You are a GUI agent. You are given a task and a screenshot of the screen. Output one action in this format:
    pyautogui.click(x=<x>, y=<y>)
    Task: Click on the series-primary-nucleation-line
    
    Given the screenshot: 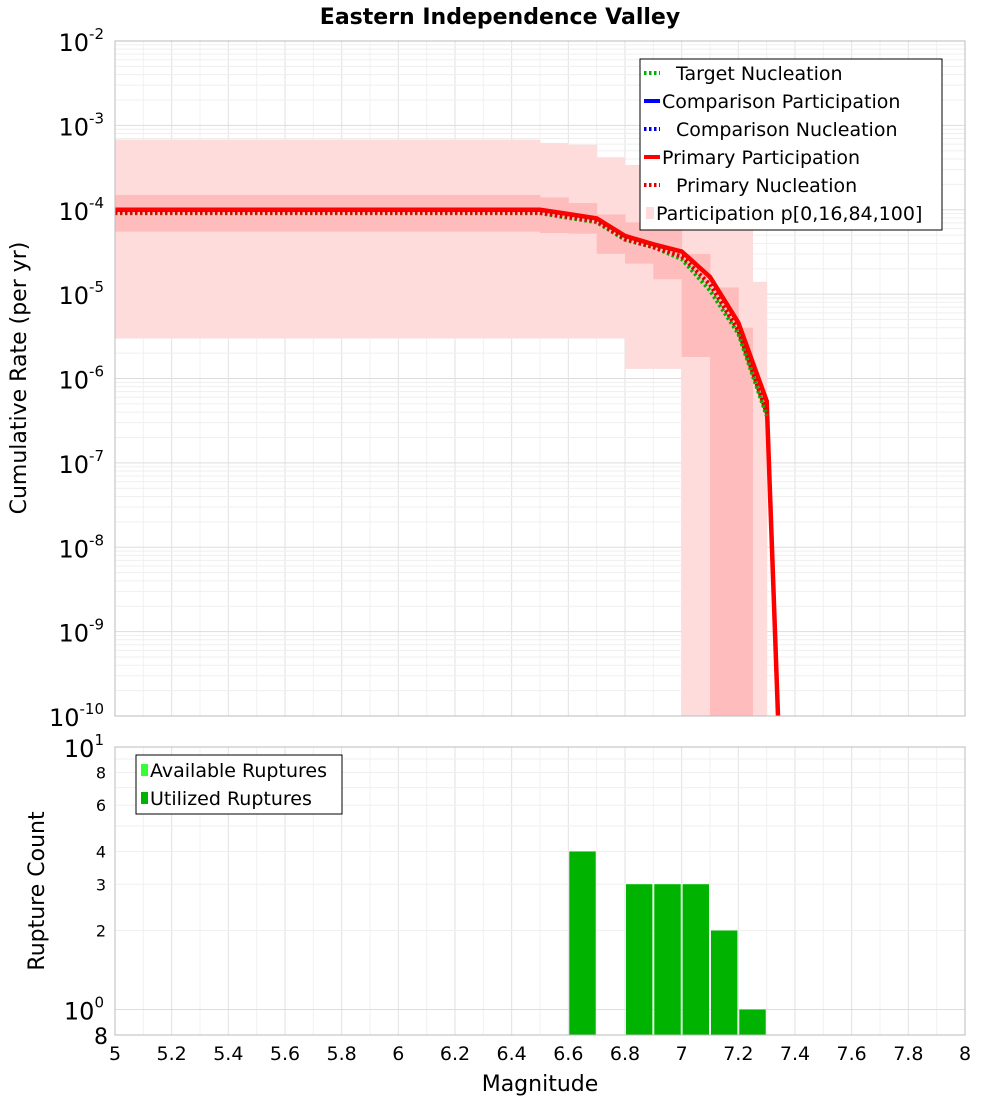 What is the action you would take?
    pyautogui.click(x=442, y=312)
    